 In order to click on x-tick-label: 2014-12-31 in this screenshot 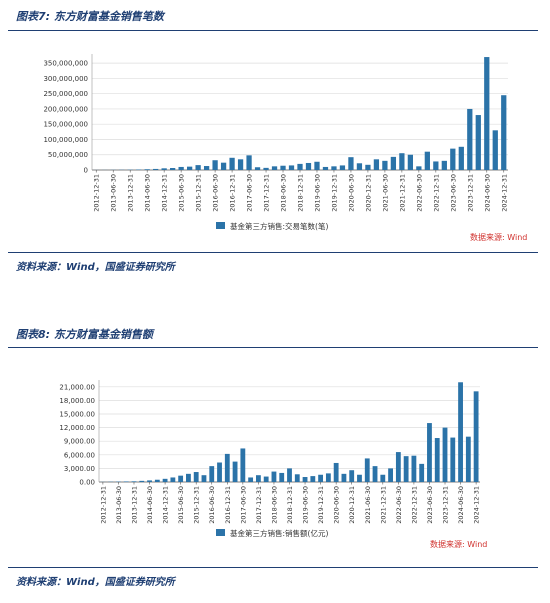, I will do `click(165, 193)`.